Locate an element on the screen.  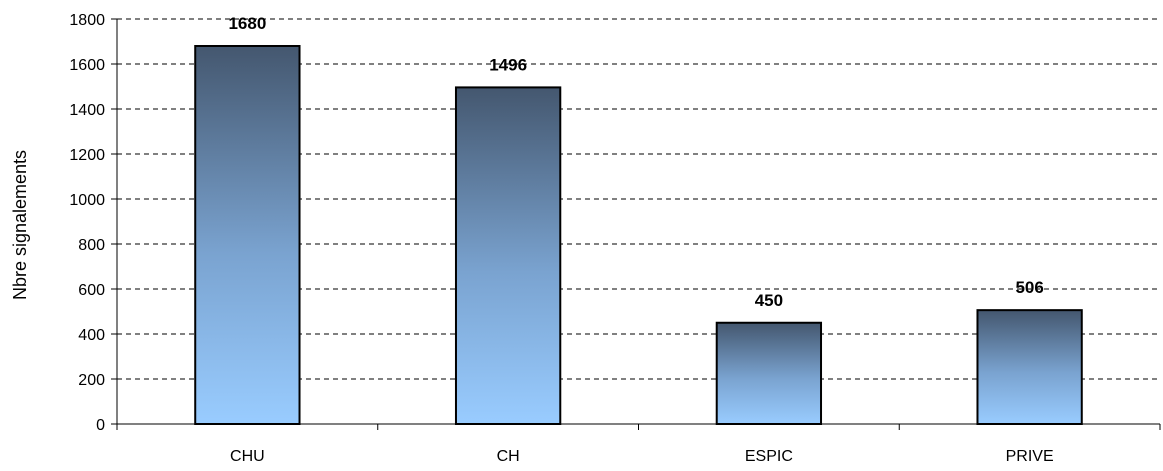
y-tick-label: 0 is located at coordinates (100, 425).